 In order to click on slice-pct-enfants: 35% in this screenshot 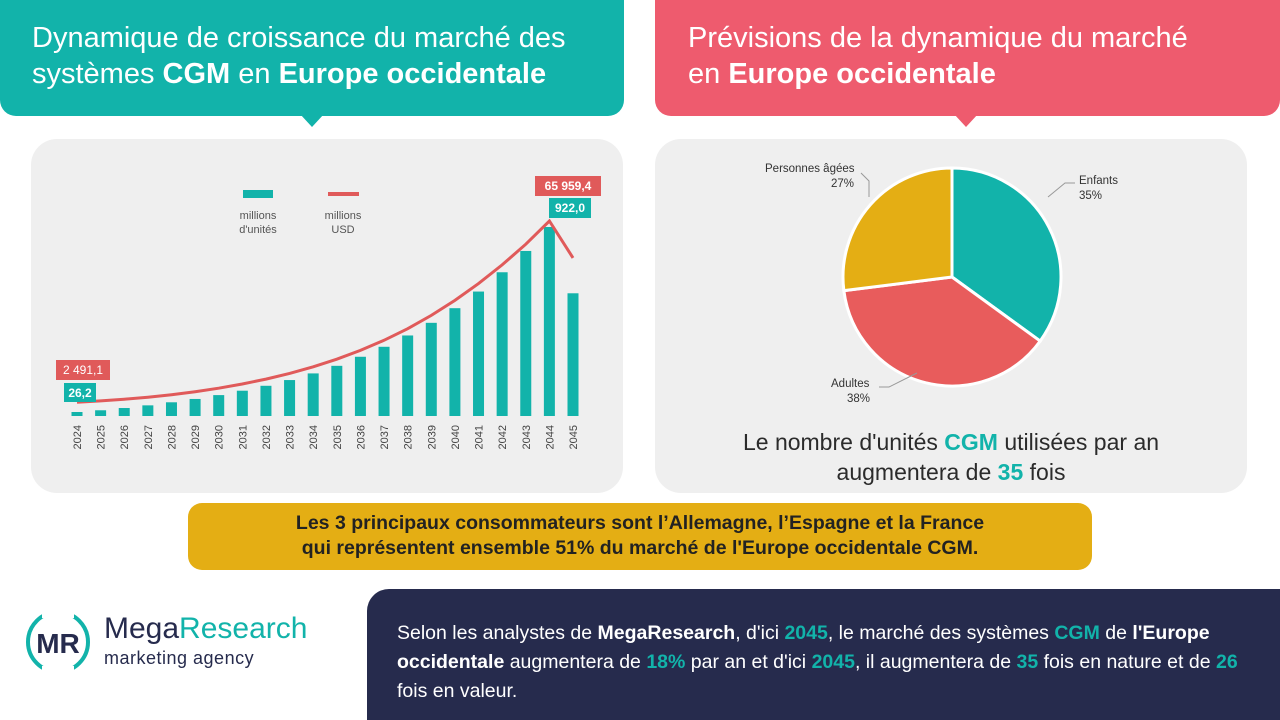, I will do `click(1090, 196)`.